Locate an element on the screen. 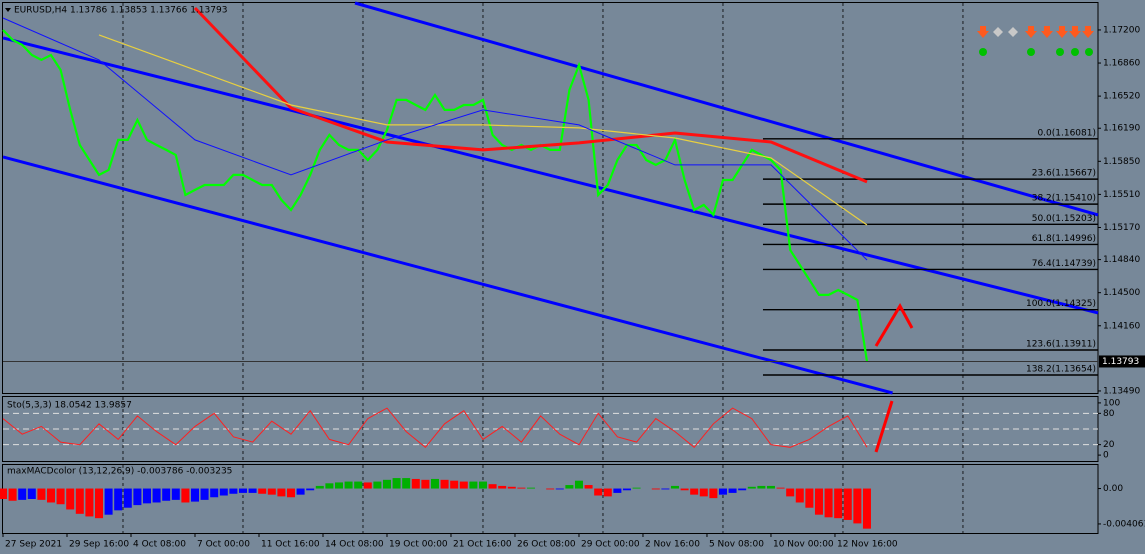 The width and height of the screenshot is (1145, 554). y-tick-label: 100 is located at coordinates (1111, 403).